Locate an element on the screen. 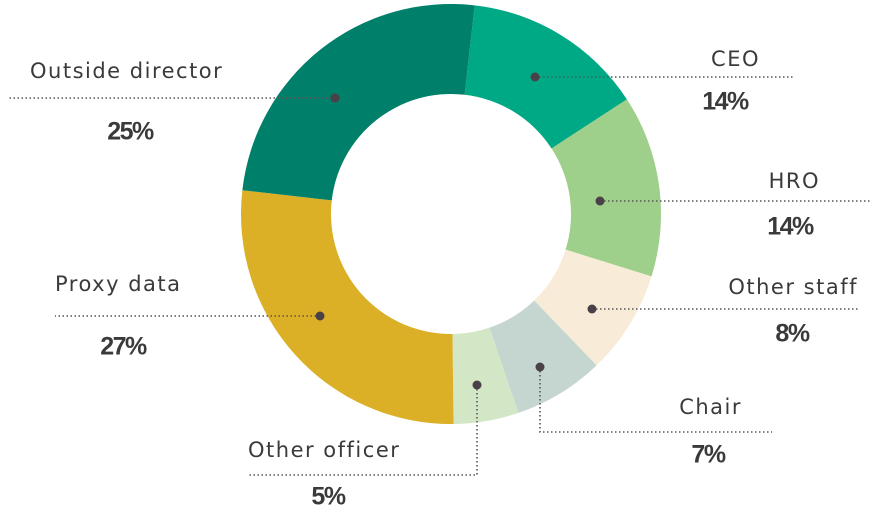 This screenshot has width=875, height=512. value-label: 27% is located at coordinates (123, 347).